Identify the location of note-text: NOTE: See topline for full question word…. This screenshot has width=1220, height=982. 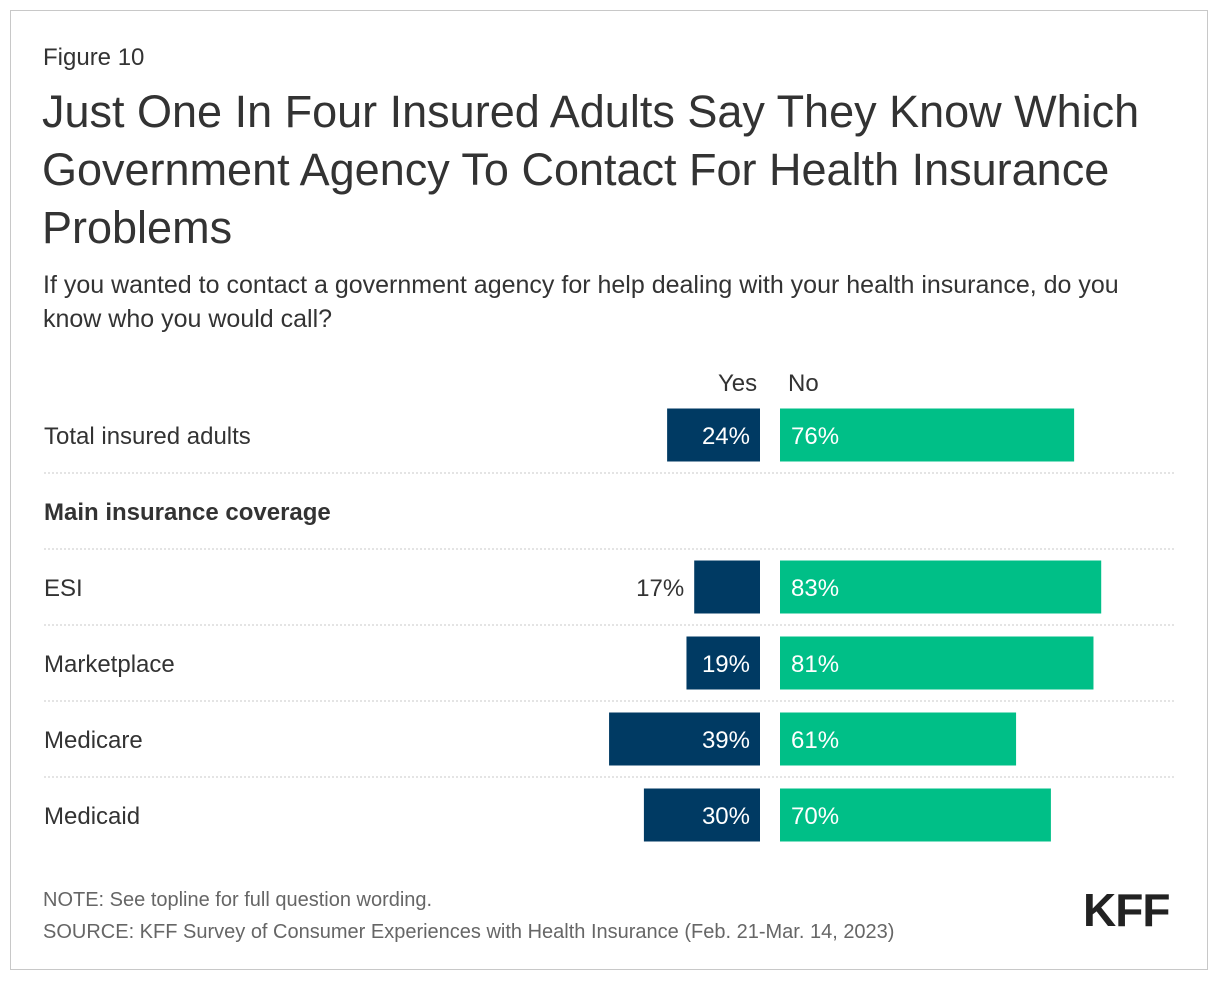
(238, 900).